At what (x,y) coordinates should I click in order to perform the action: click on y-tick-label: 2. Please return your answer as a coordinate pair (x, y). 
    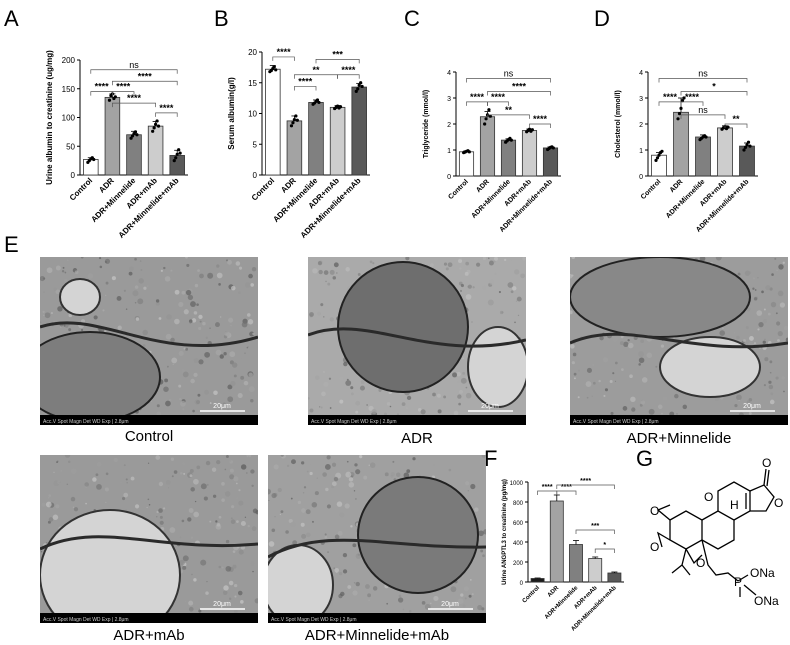
    Looking at the image, I should click on (641, 125).